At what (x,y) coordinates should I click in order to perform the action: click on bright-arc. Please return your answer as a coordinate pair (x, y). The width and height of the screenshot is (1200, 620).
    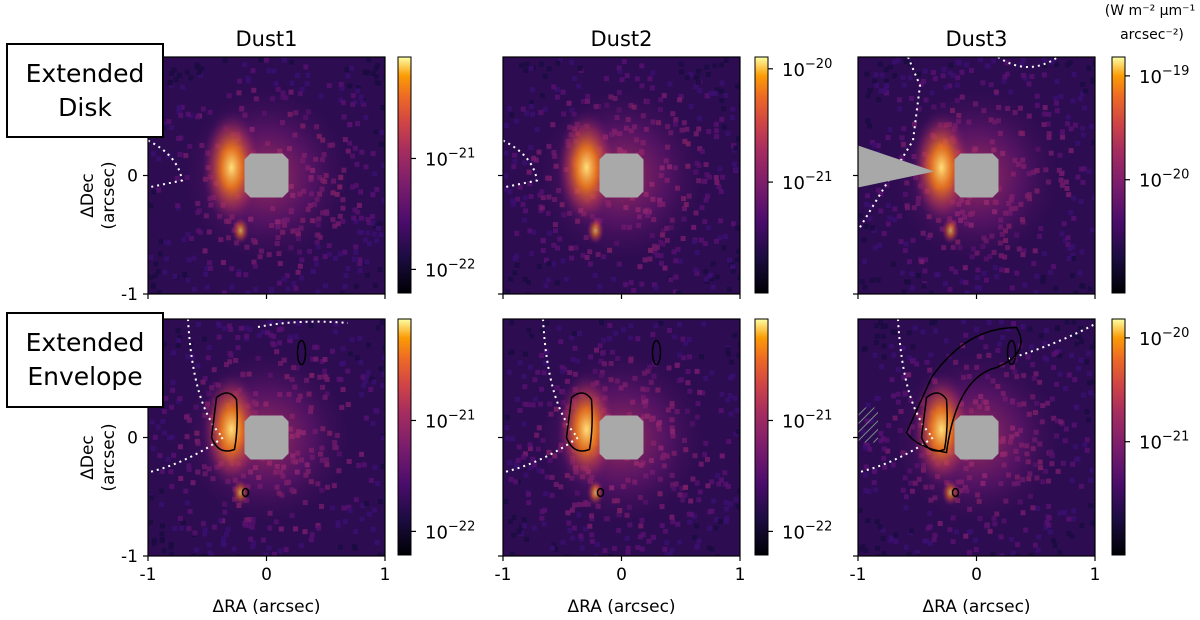
    Looking at the image, I should click on (231, 167).